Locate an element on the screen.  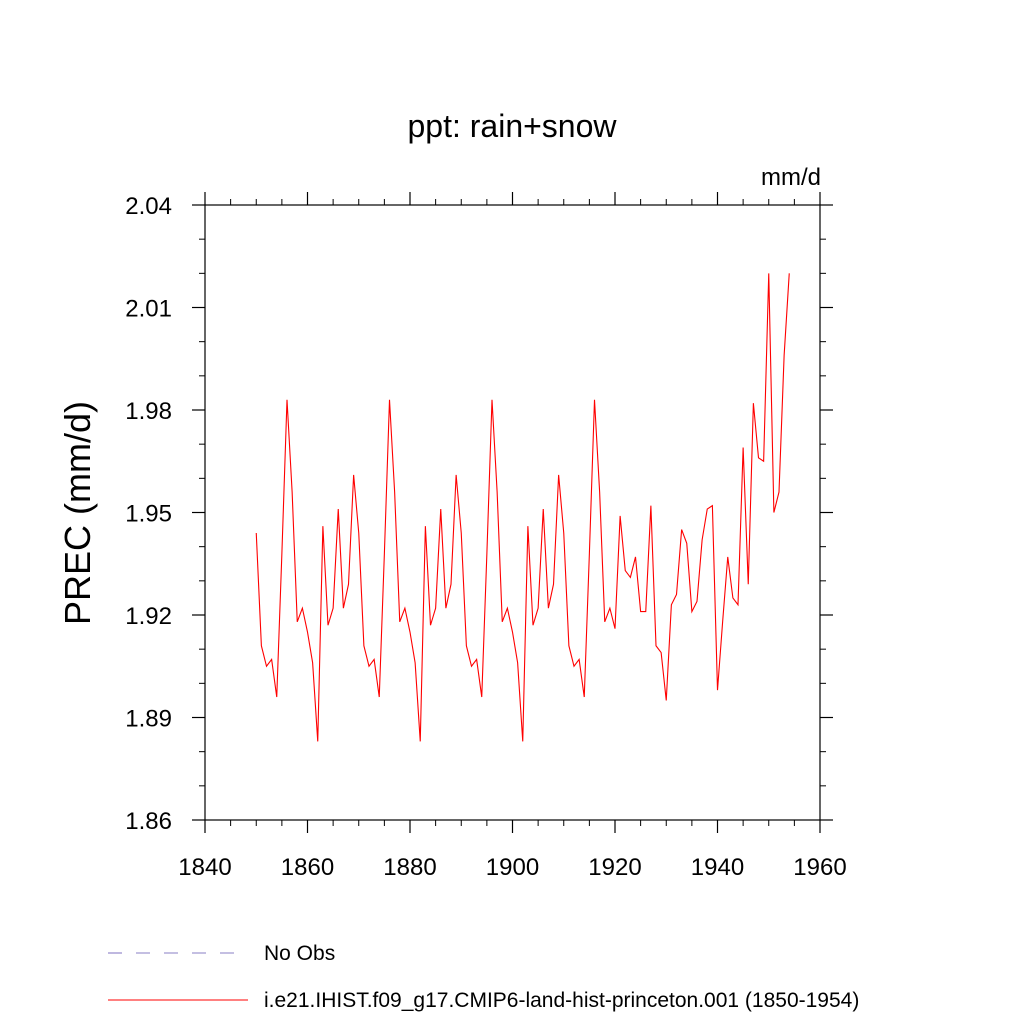
y-tick-label: 1.98 is located at coordinates (148, 411).